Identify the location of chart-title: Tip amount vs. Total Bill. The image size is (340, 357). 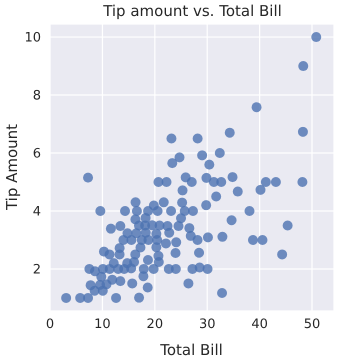
(192, 11).